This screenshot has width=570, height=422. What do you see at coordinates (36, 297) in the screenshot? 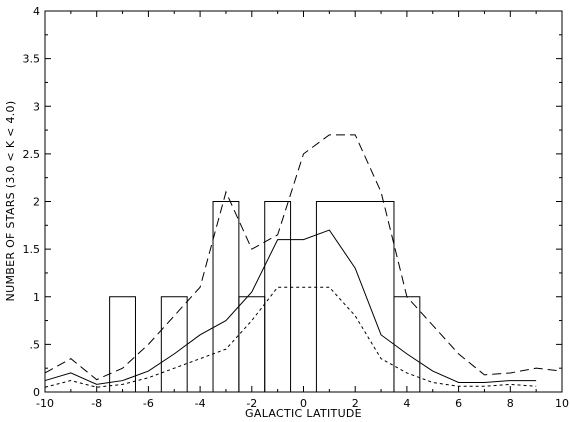
I see `y-tick-label: 1` at bounding box center [36, 297].